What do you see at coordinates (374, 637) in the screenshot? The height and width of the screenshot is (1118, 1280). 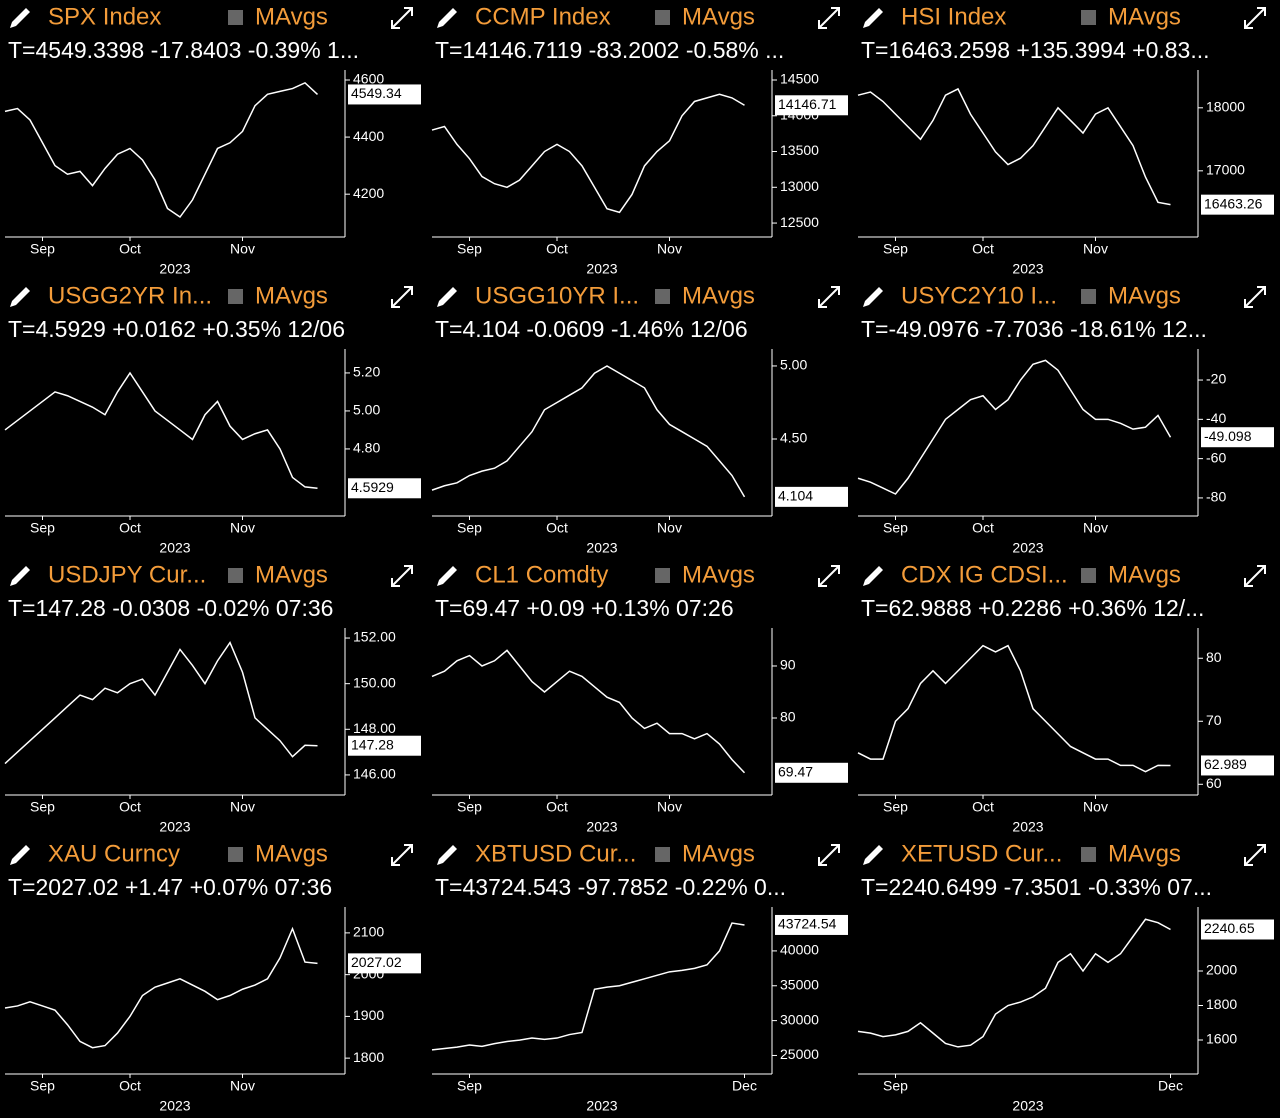 I see `y-tick-label: 152.00` at bounding box center [374, 637].